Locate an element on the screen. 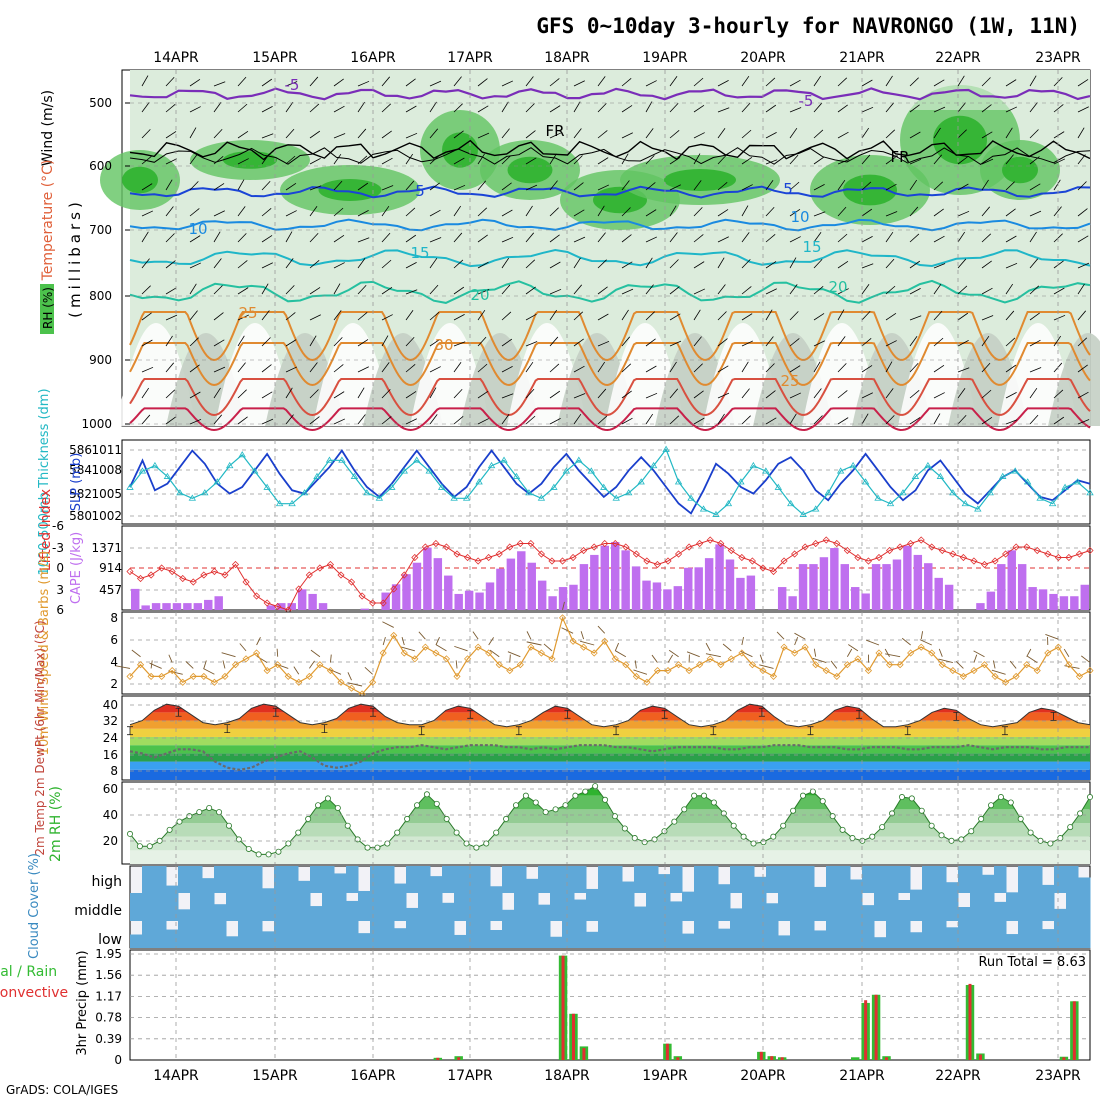 The height and width of the screenshot is (1100, 1100). rh-saturated-cell is located at coordinates (1020, 170).